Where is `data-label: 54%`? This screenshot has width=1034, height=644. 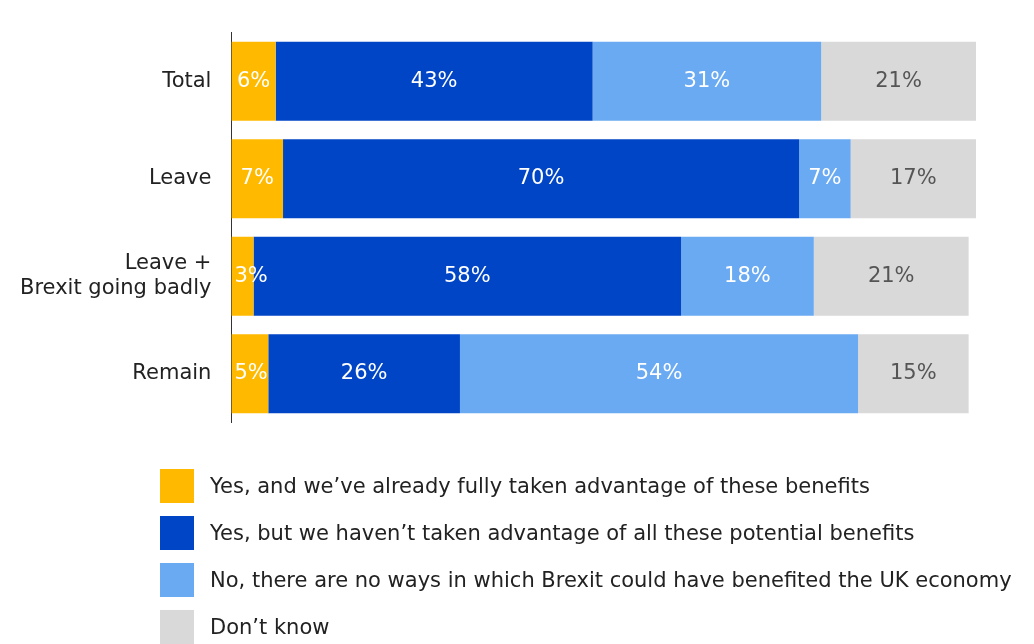
data-label: 54% is located at coordinates (659, 372).